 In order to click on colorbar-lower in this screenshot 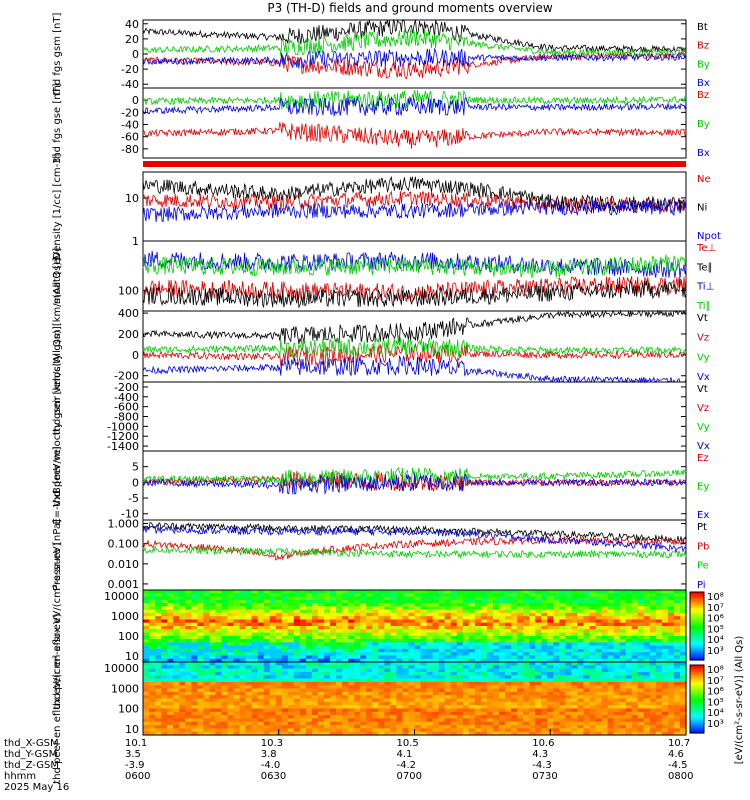, I will do `click(697, 699)`.